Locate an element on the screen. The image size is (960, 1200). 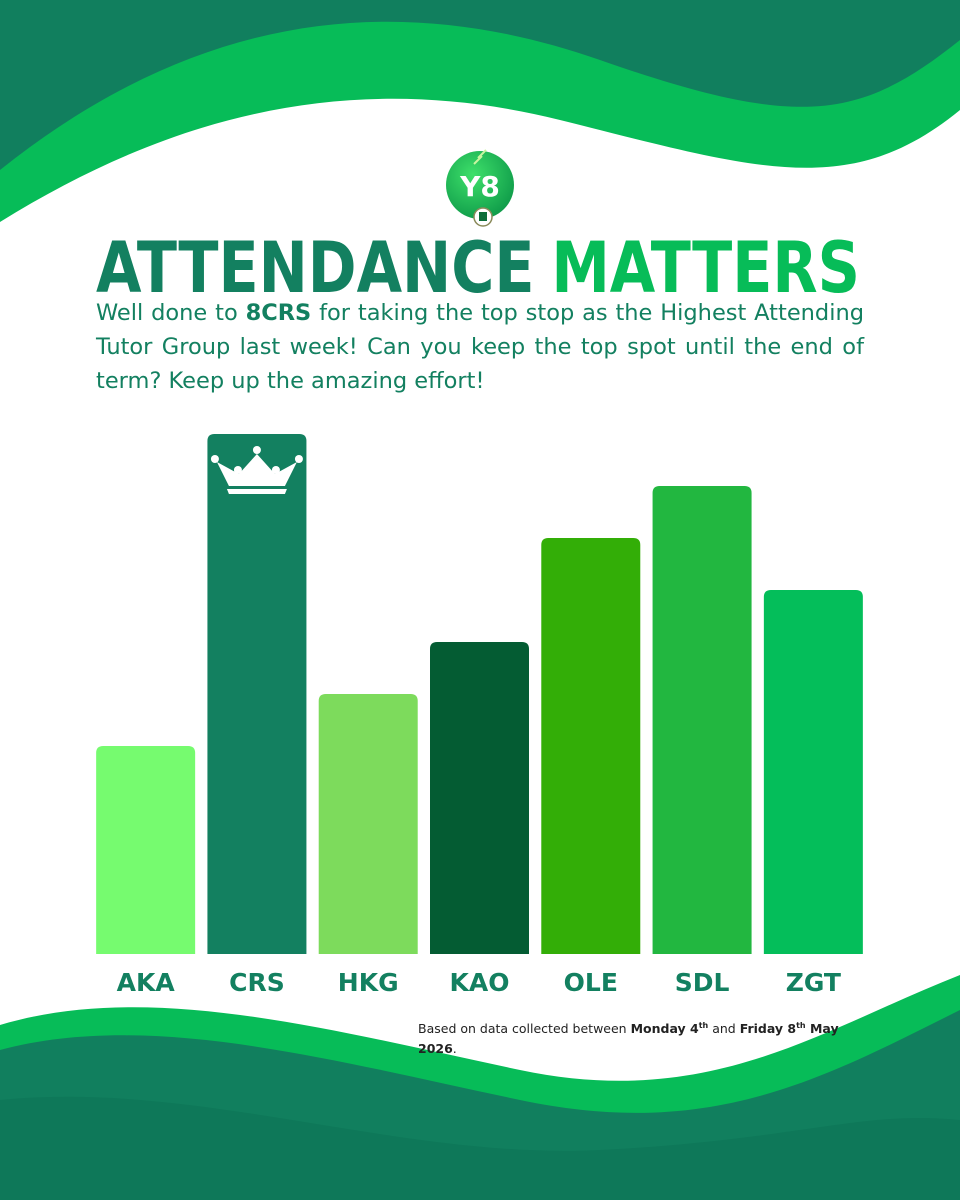
logo-badge is located at coordinates (480, 185).